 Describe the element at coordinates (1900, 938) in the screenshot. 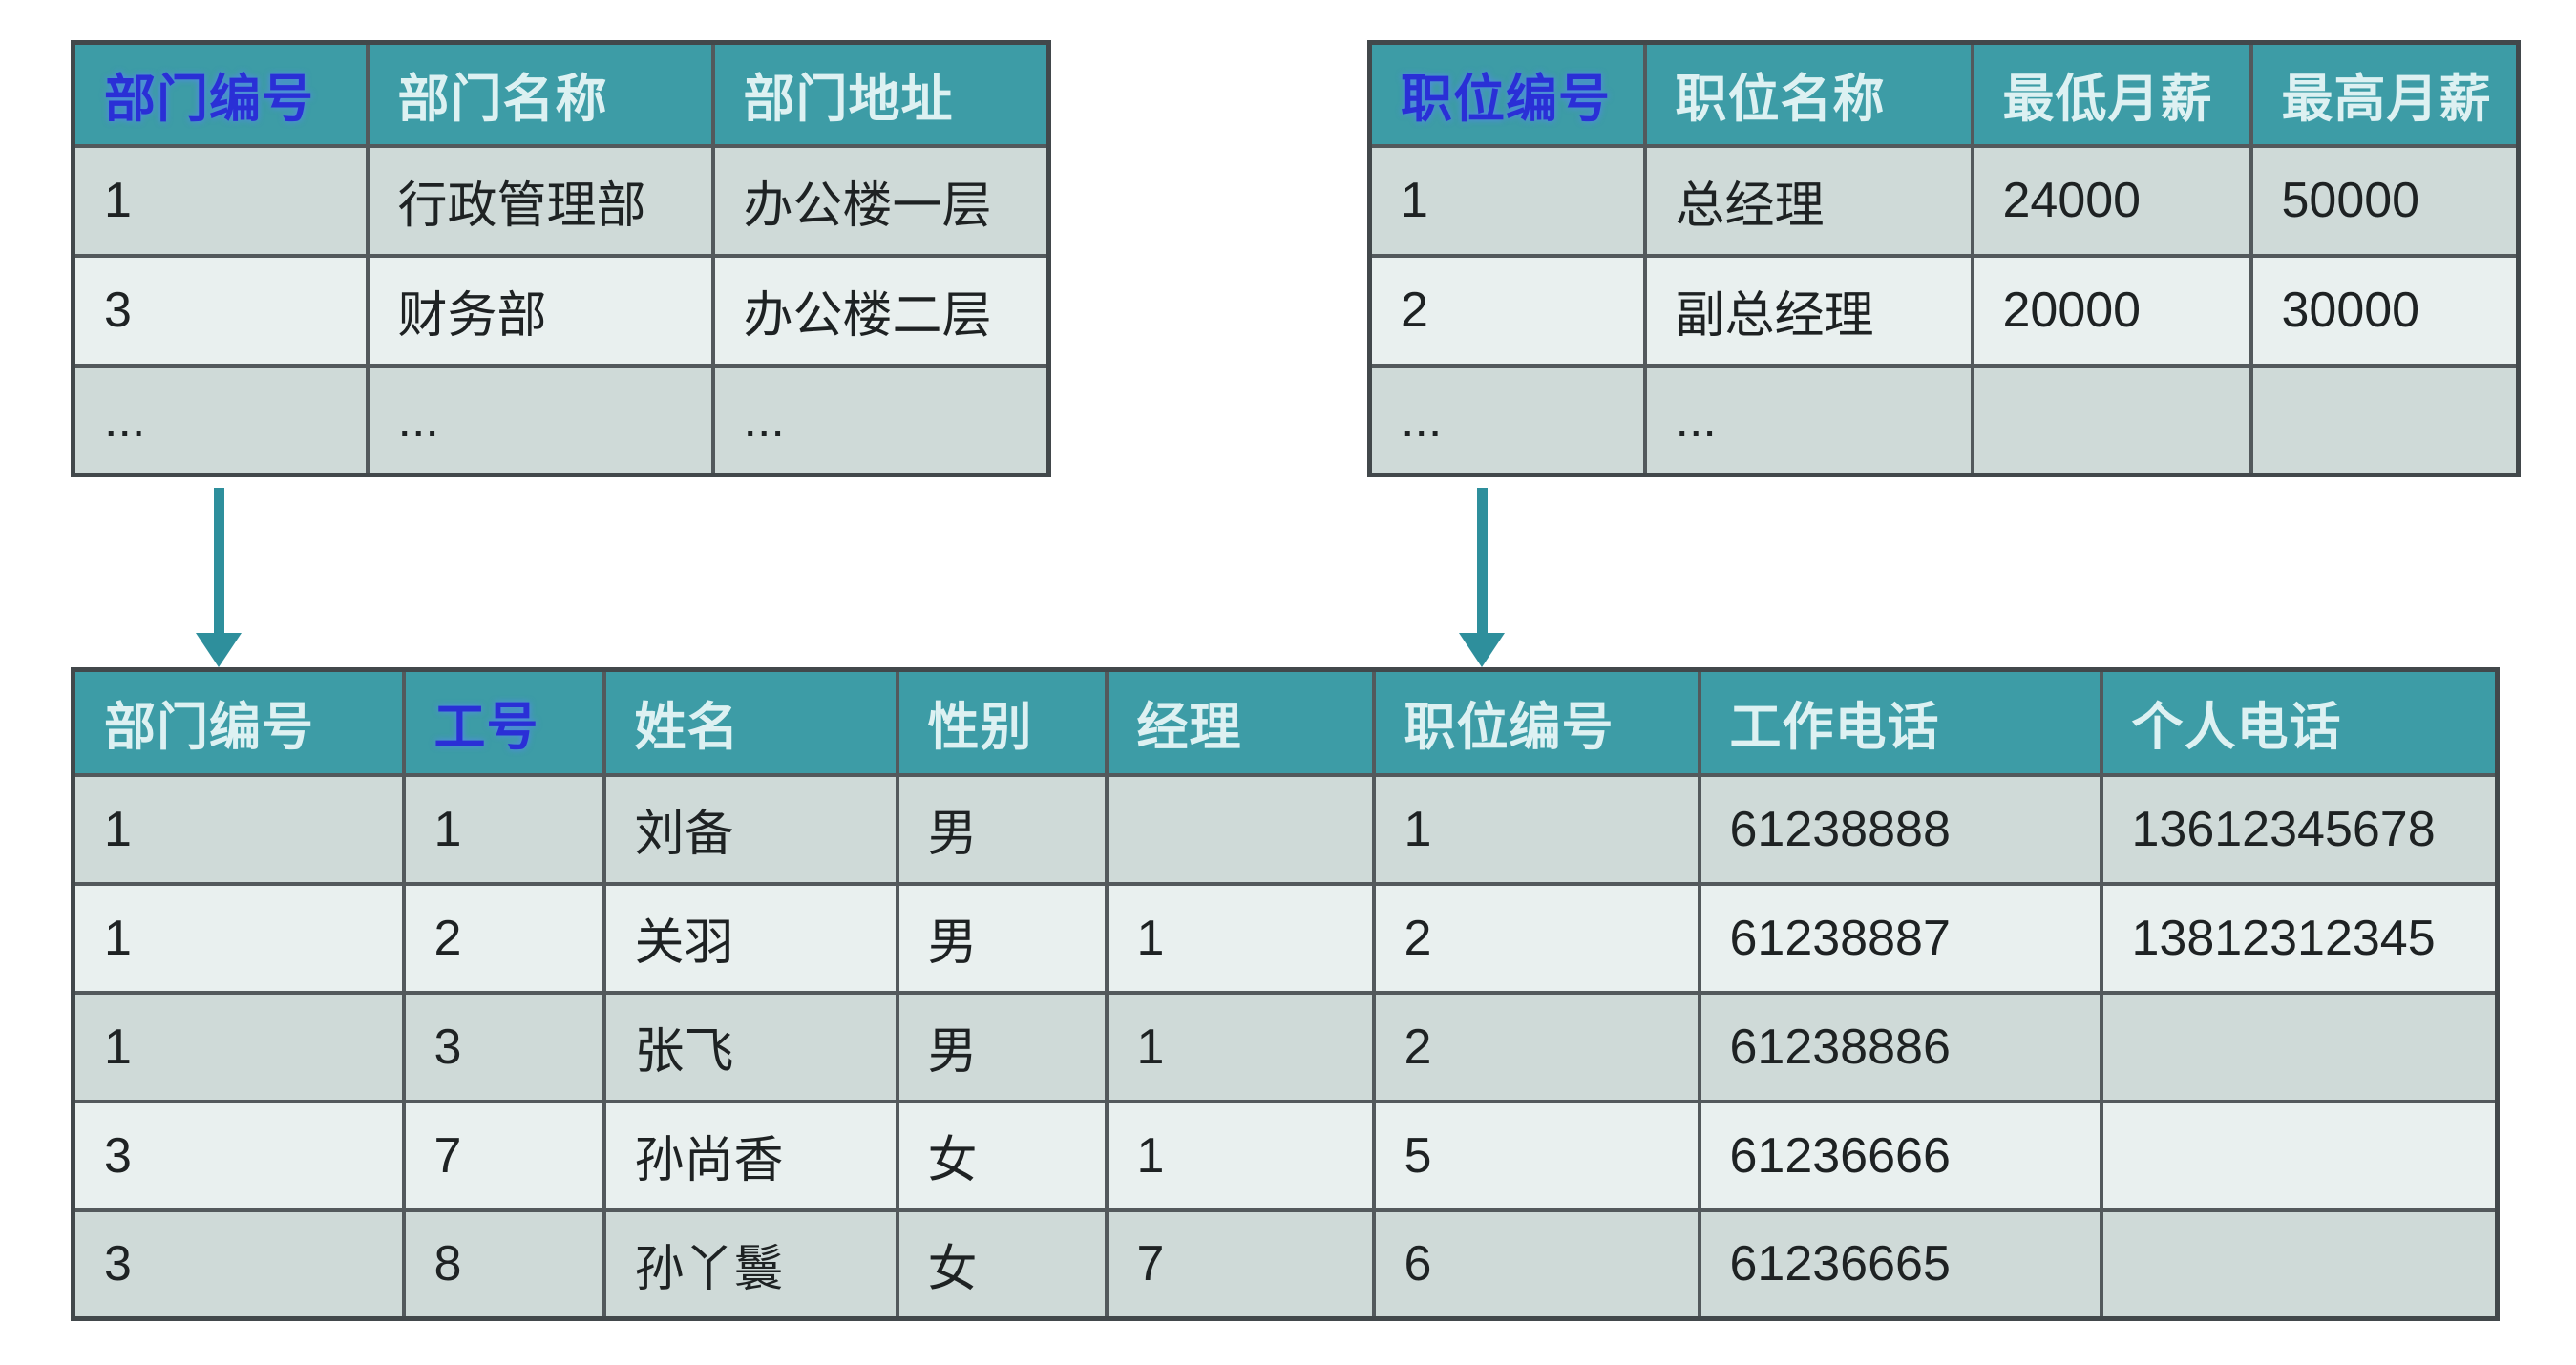

I see `employee-cell: 61238887` at that location.